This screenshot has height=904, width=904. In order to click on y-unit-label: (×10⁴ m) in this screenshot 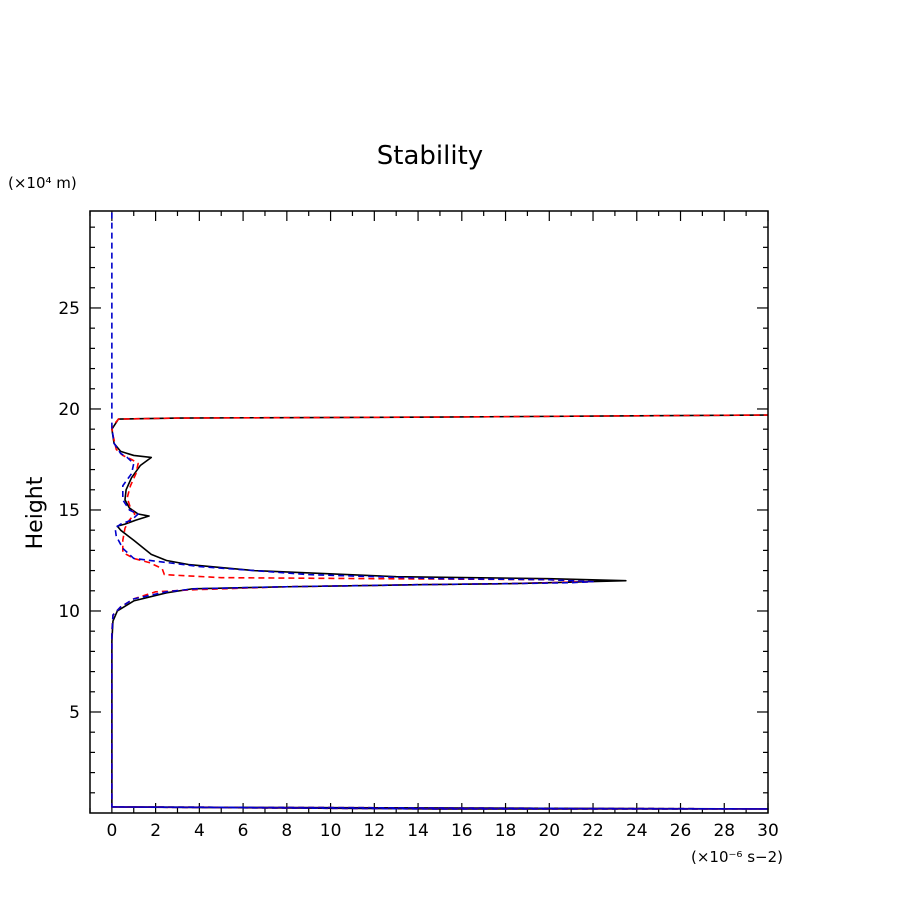, I will do `click(42, 183)`.